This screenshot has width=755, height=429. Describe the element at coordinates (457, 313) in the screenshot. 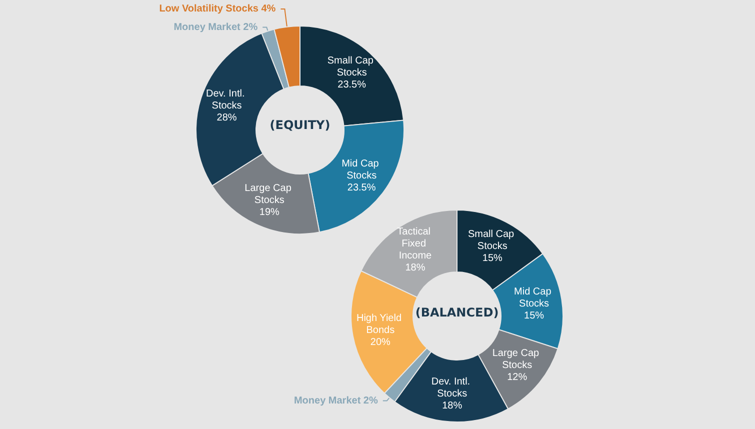

I see `text: (BALANCED)` at that location.